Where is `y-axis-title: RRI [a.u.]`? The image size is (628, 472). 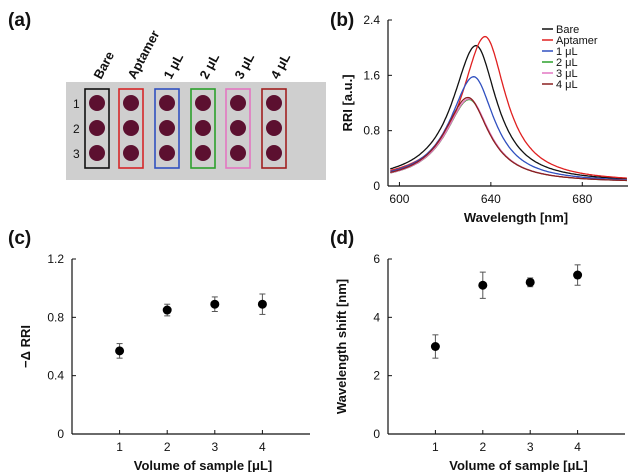
y-axis-title: RRI [a.u.] is located at coordinates (347, 102).